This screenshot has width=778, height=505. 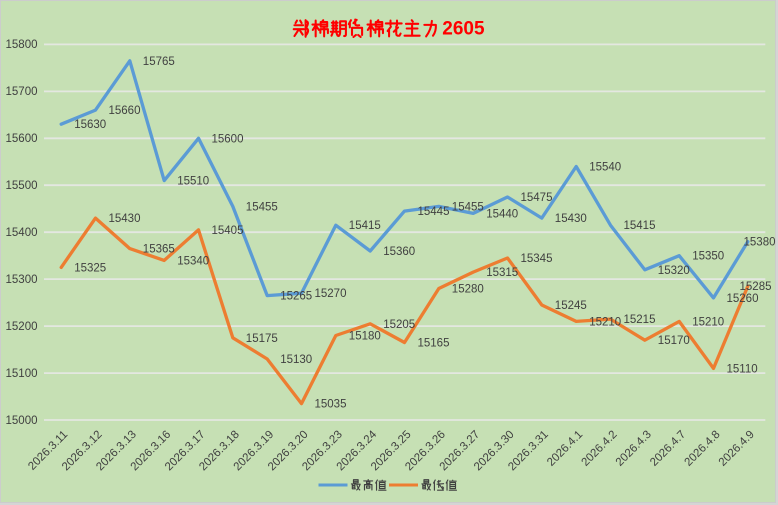 I want to click on svg-text: 15000, so click(x=22, y=421).